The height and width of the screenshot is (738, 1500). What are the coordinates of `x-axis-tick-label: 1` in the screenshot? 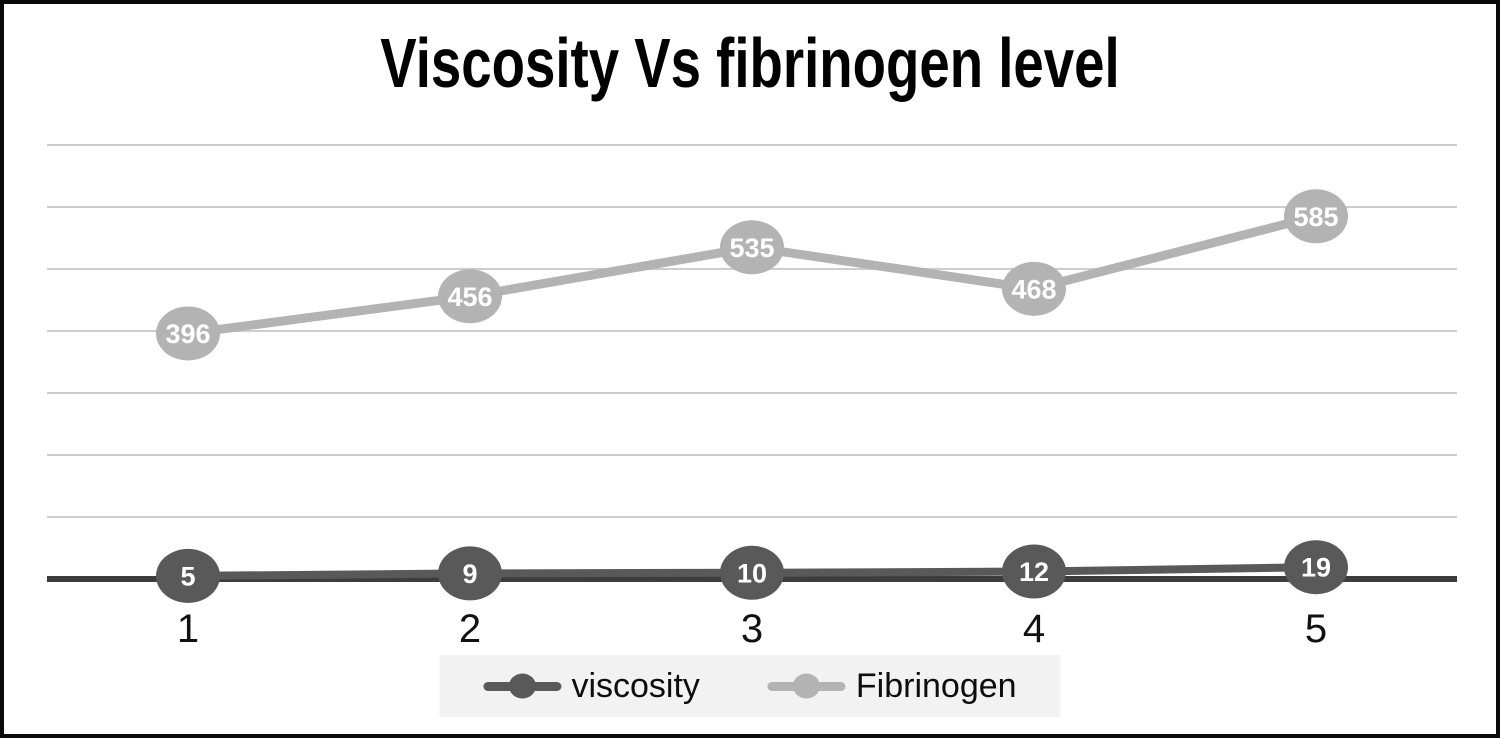 It's located at (188, 629).